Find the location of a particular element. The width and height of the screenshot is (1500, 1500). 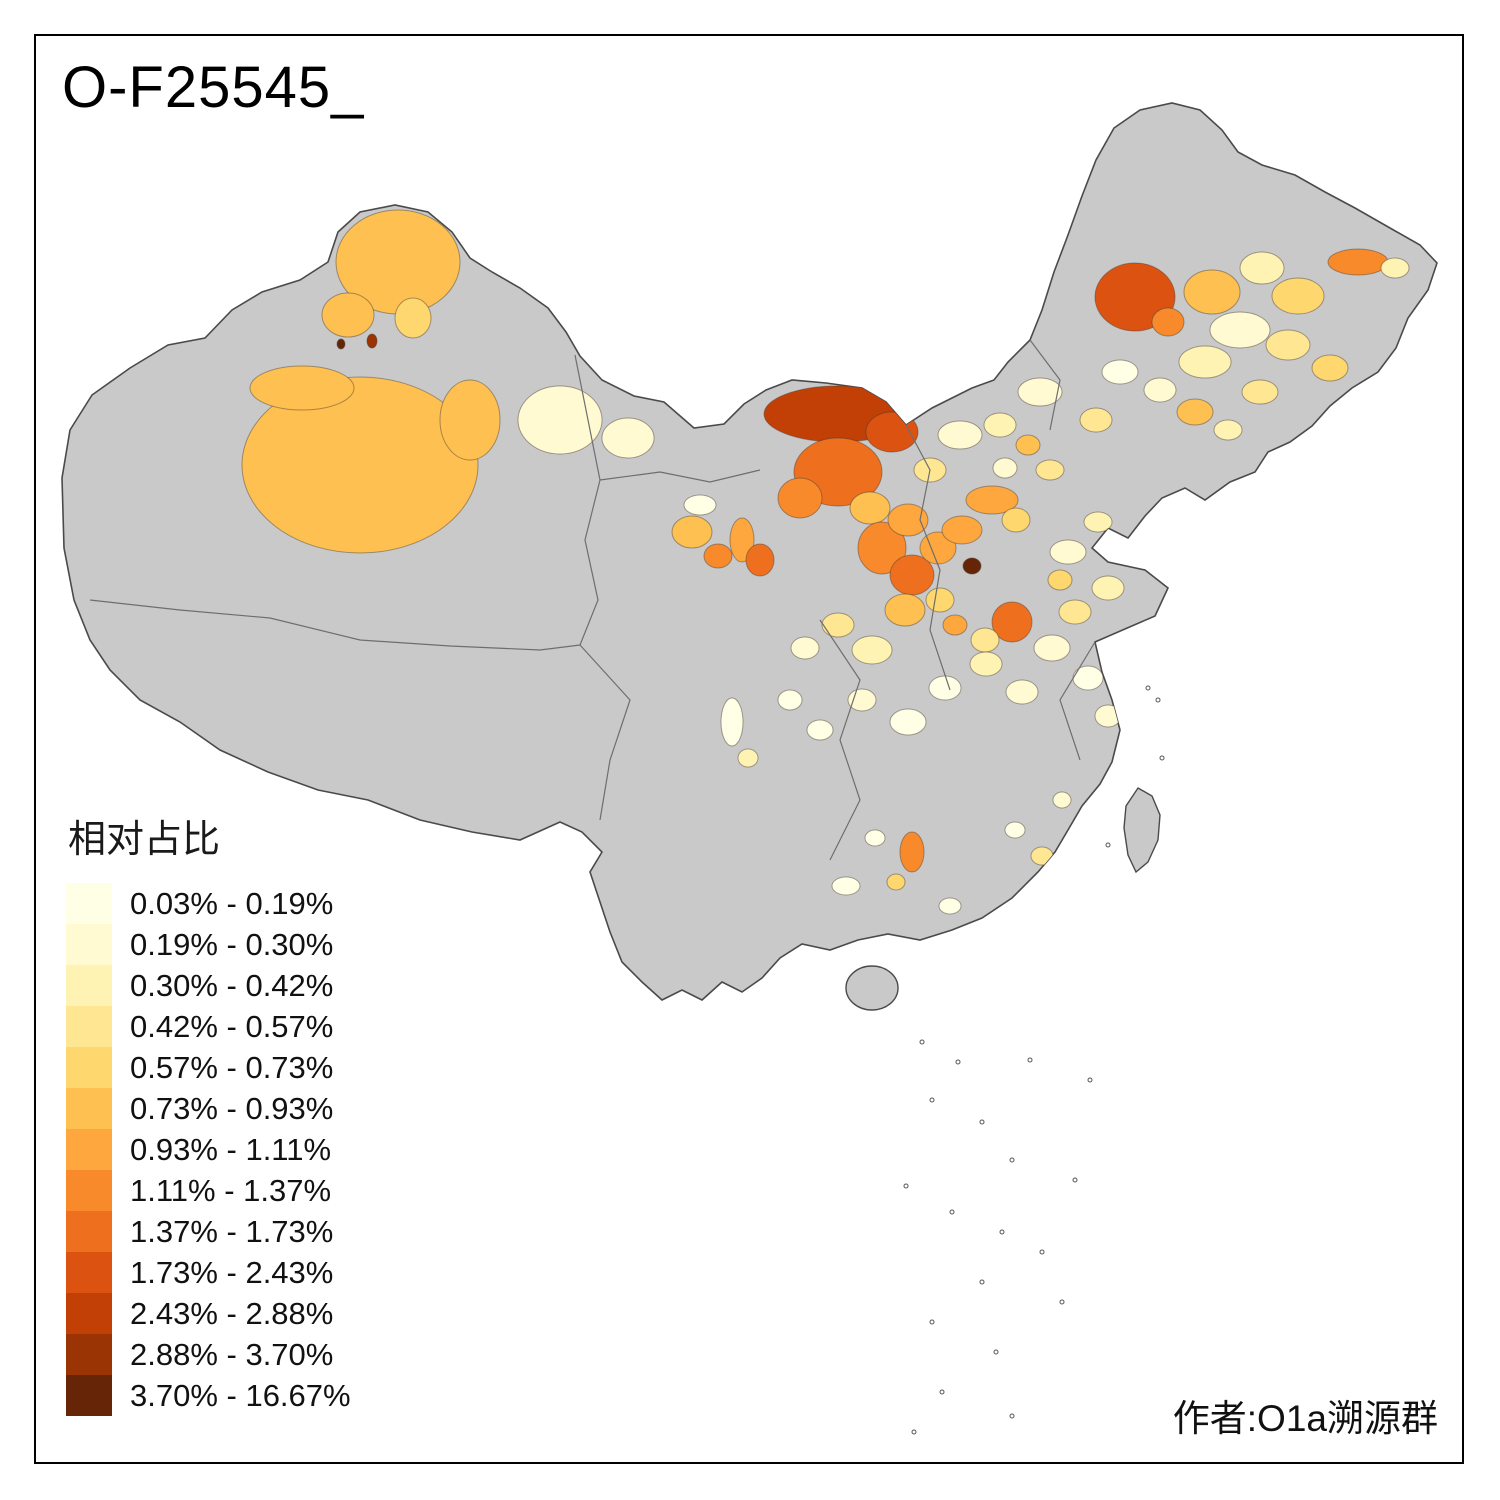

legend-item: 3.70% - 16.67% is located at coordinates (208, 1395).